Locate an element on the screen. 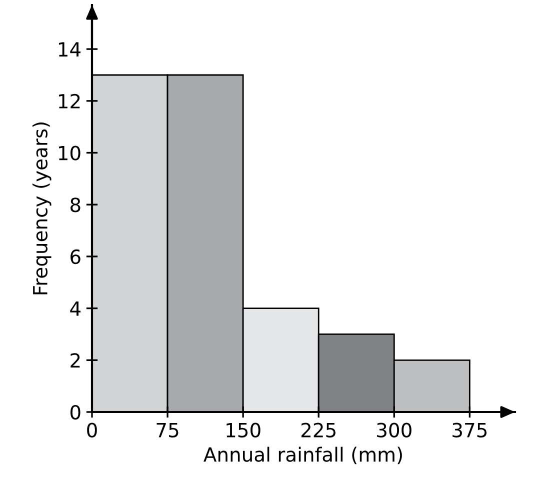 Image resolution: width=536 pixels, height=484 pixels. x-tick-label: 300 is located at coordinates (394, 430).